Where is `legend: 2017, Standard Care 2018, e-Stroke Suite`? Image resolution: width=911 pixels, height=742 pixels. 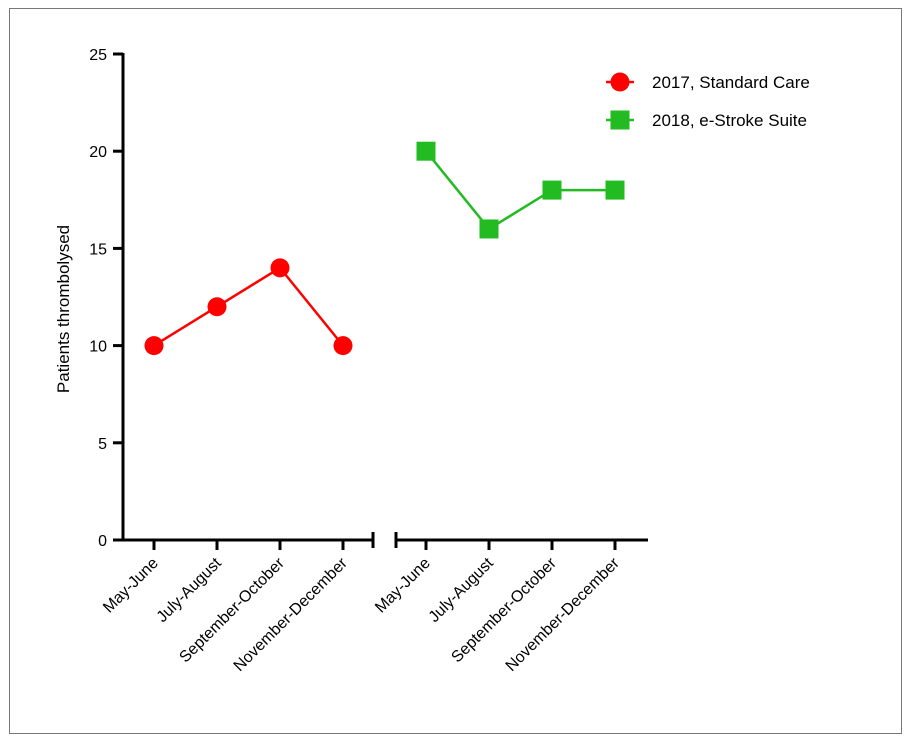 legend: 2017, Standard Care 2018, e-Stroke Suite is located at coordinates (708, 101).